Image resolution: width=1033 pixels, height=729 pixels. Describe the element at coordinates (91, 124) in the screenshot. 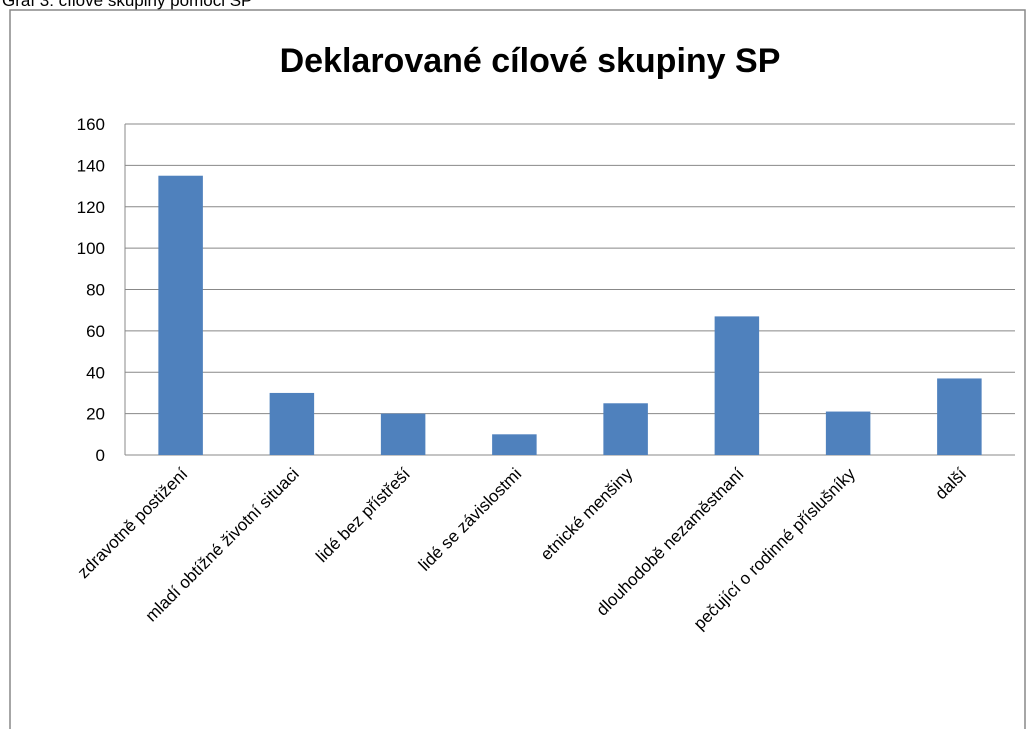

I see `y-tick-label: 160` at that location.